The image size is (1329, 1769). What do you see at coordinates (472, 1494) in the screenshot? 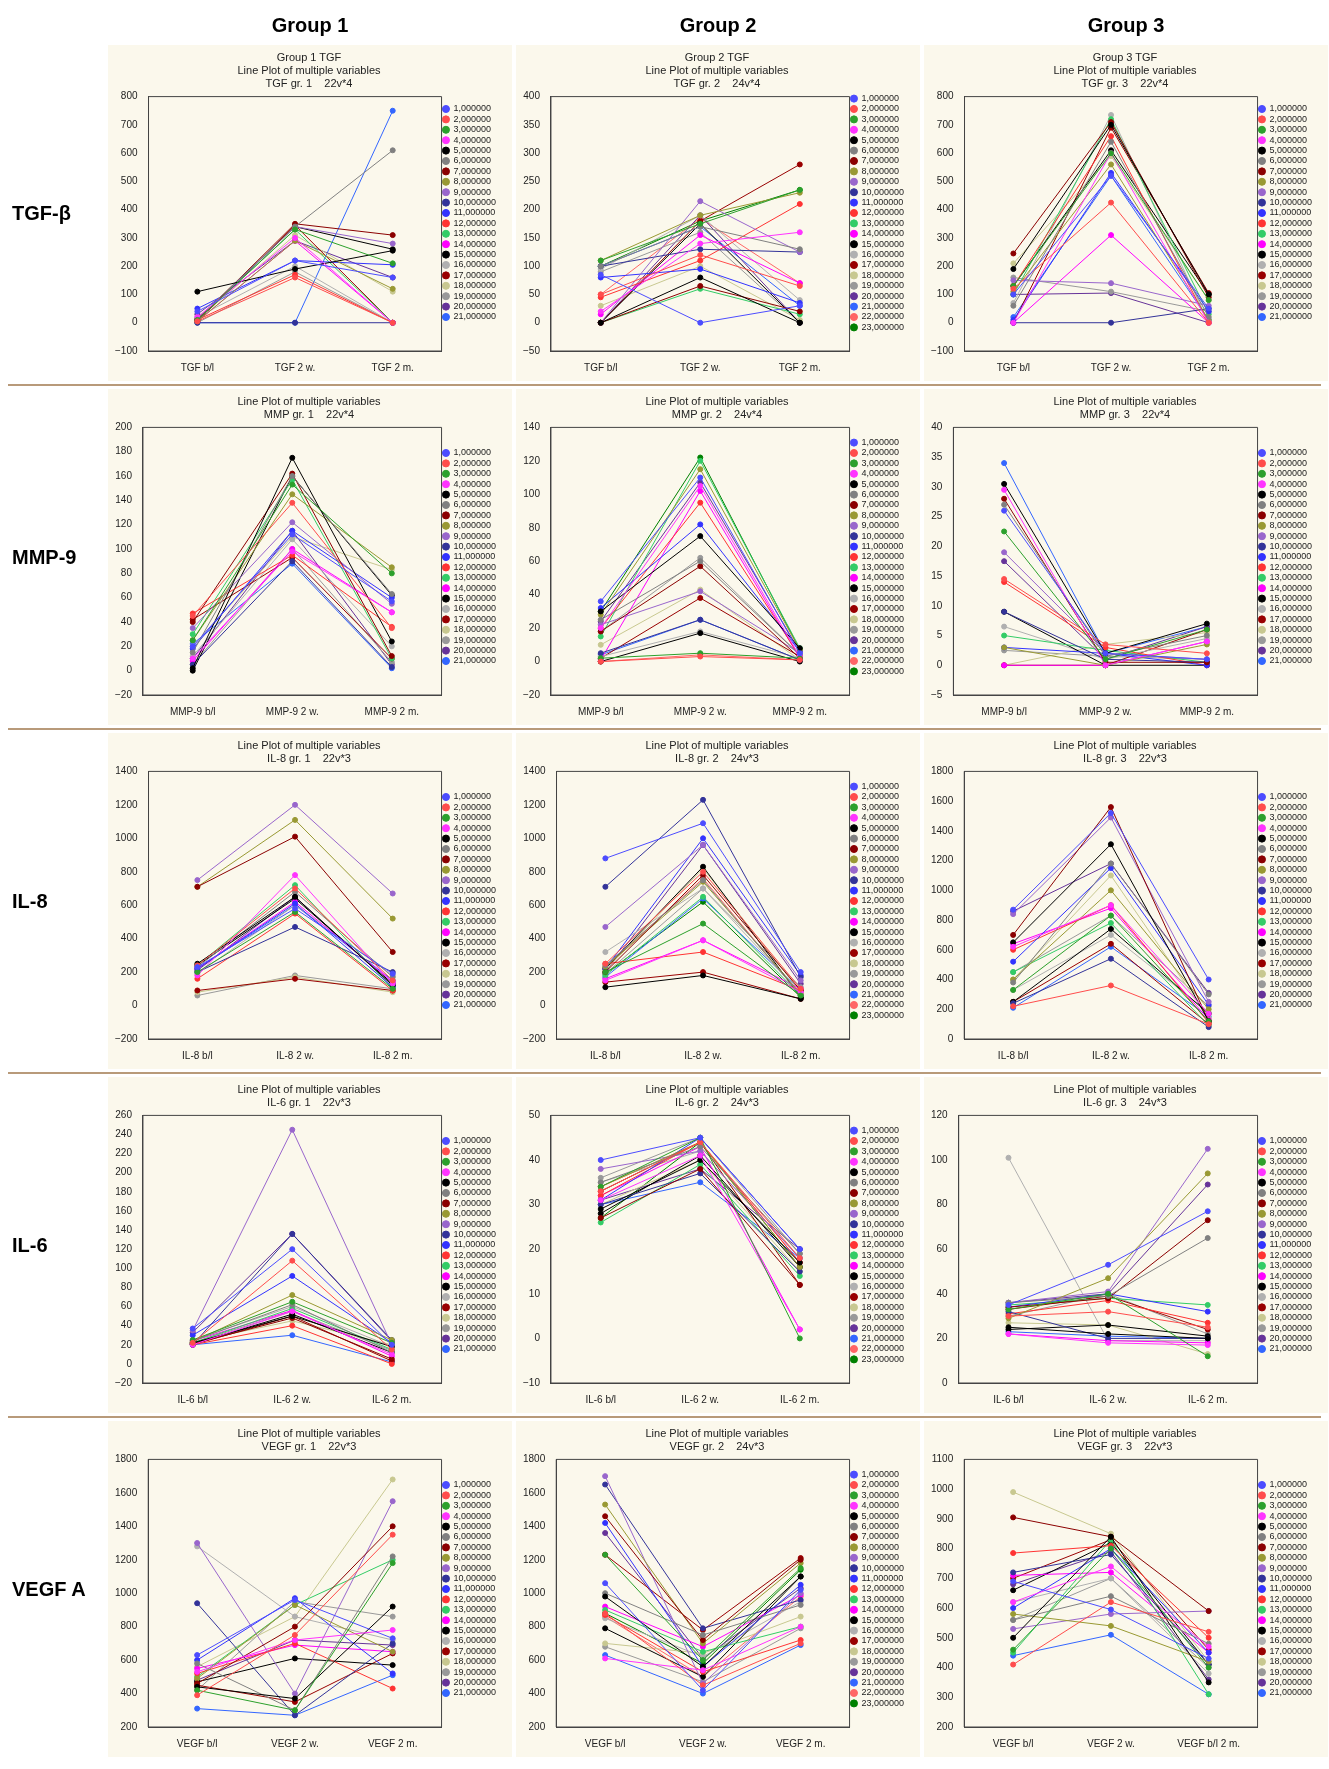
I see `legend-label: 2,000000` at bounding box center [472, 1494].